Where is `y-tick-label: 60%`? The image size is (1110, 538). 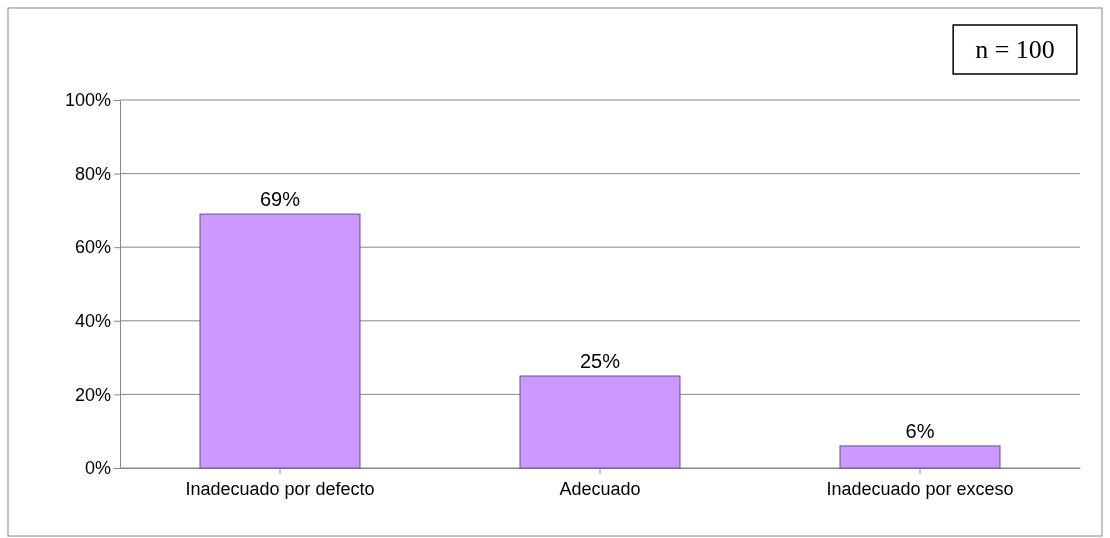
y-tick-label: 60% is located at coordinates (92, 247).